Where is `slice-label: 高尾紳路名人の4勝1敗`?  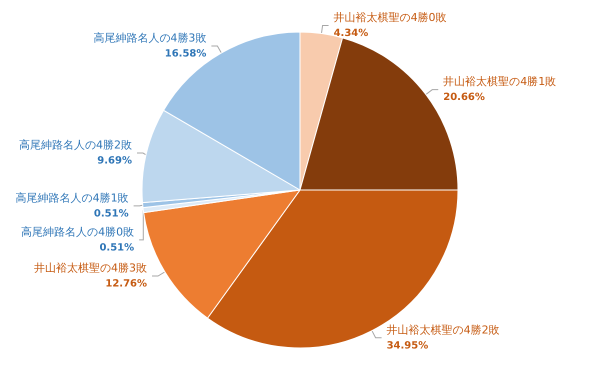 slice-label: 高尾紳路名人の4勝1敗 is located at coordinates (72, 197).